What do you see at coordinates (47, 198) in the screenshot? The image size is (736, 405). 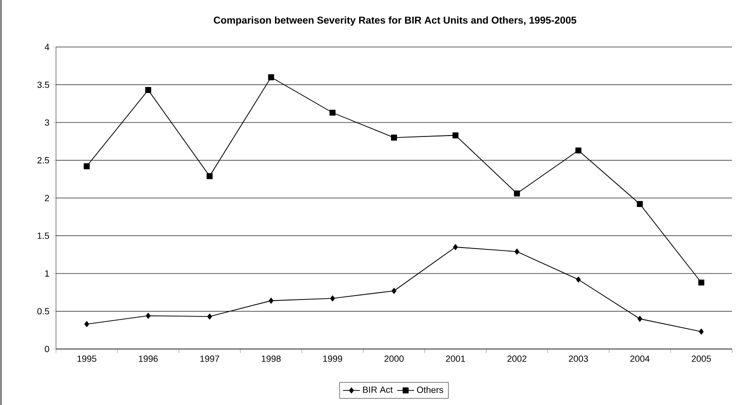 I see `y-tick-label: 2` at bounding box center [47, 198].